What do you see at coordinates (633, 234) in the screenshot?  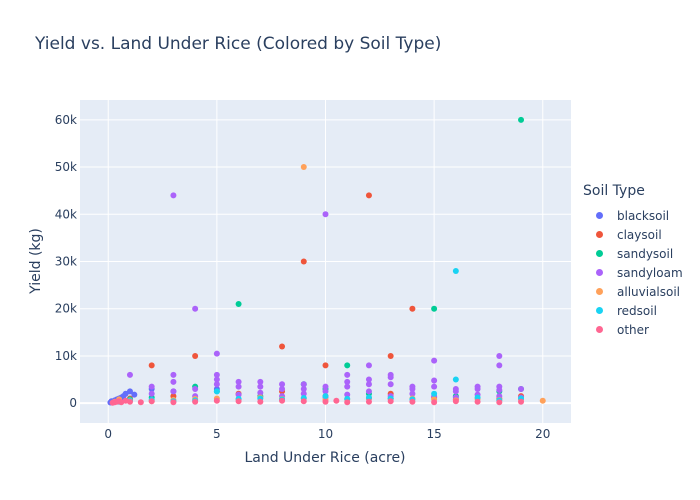 I see `legend-item-claysoil: claysoil` at bounding box center [633, 234].